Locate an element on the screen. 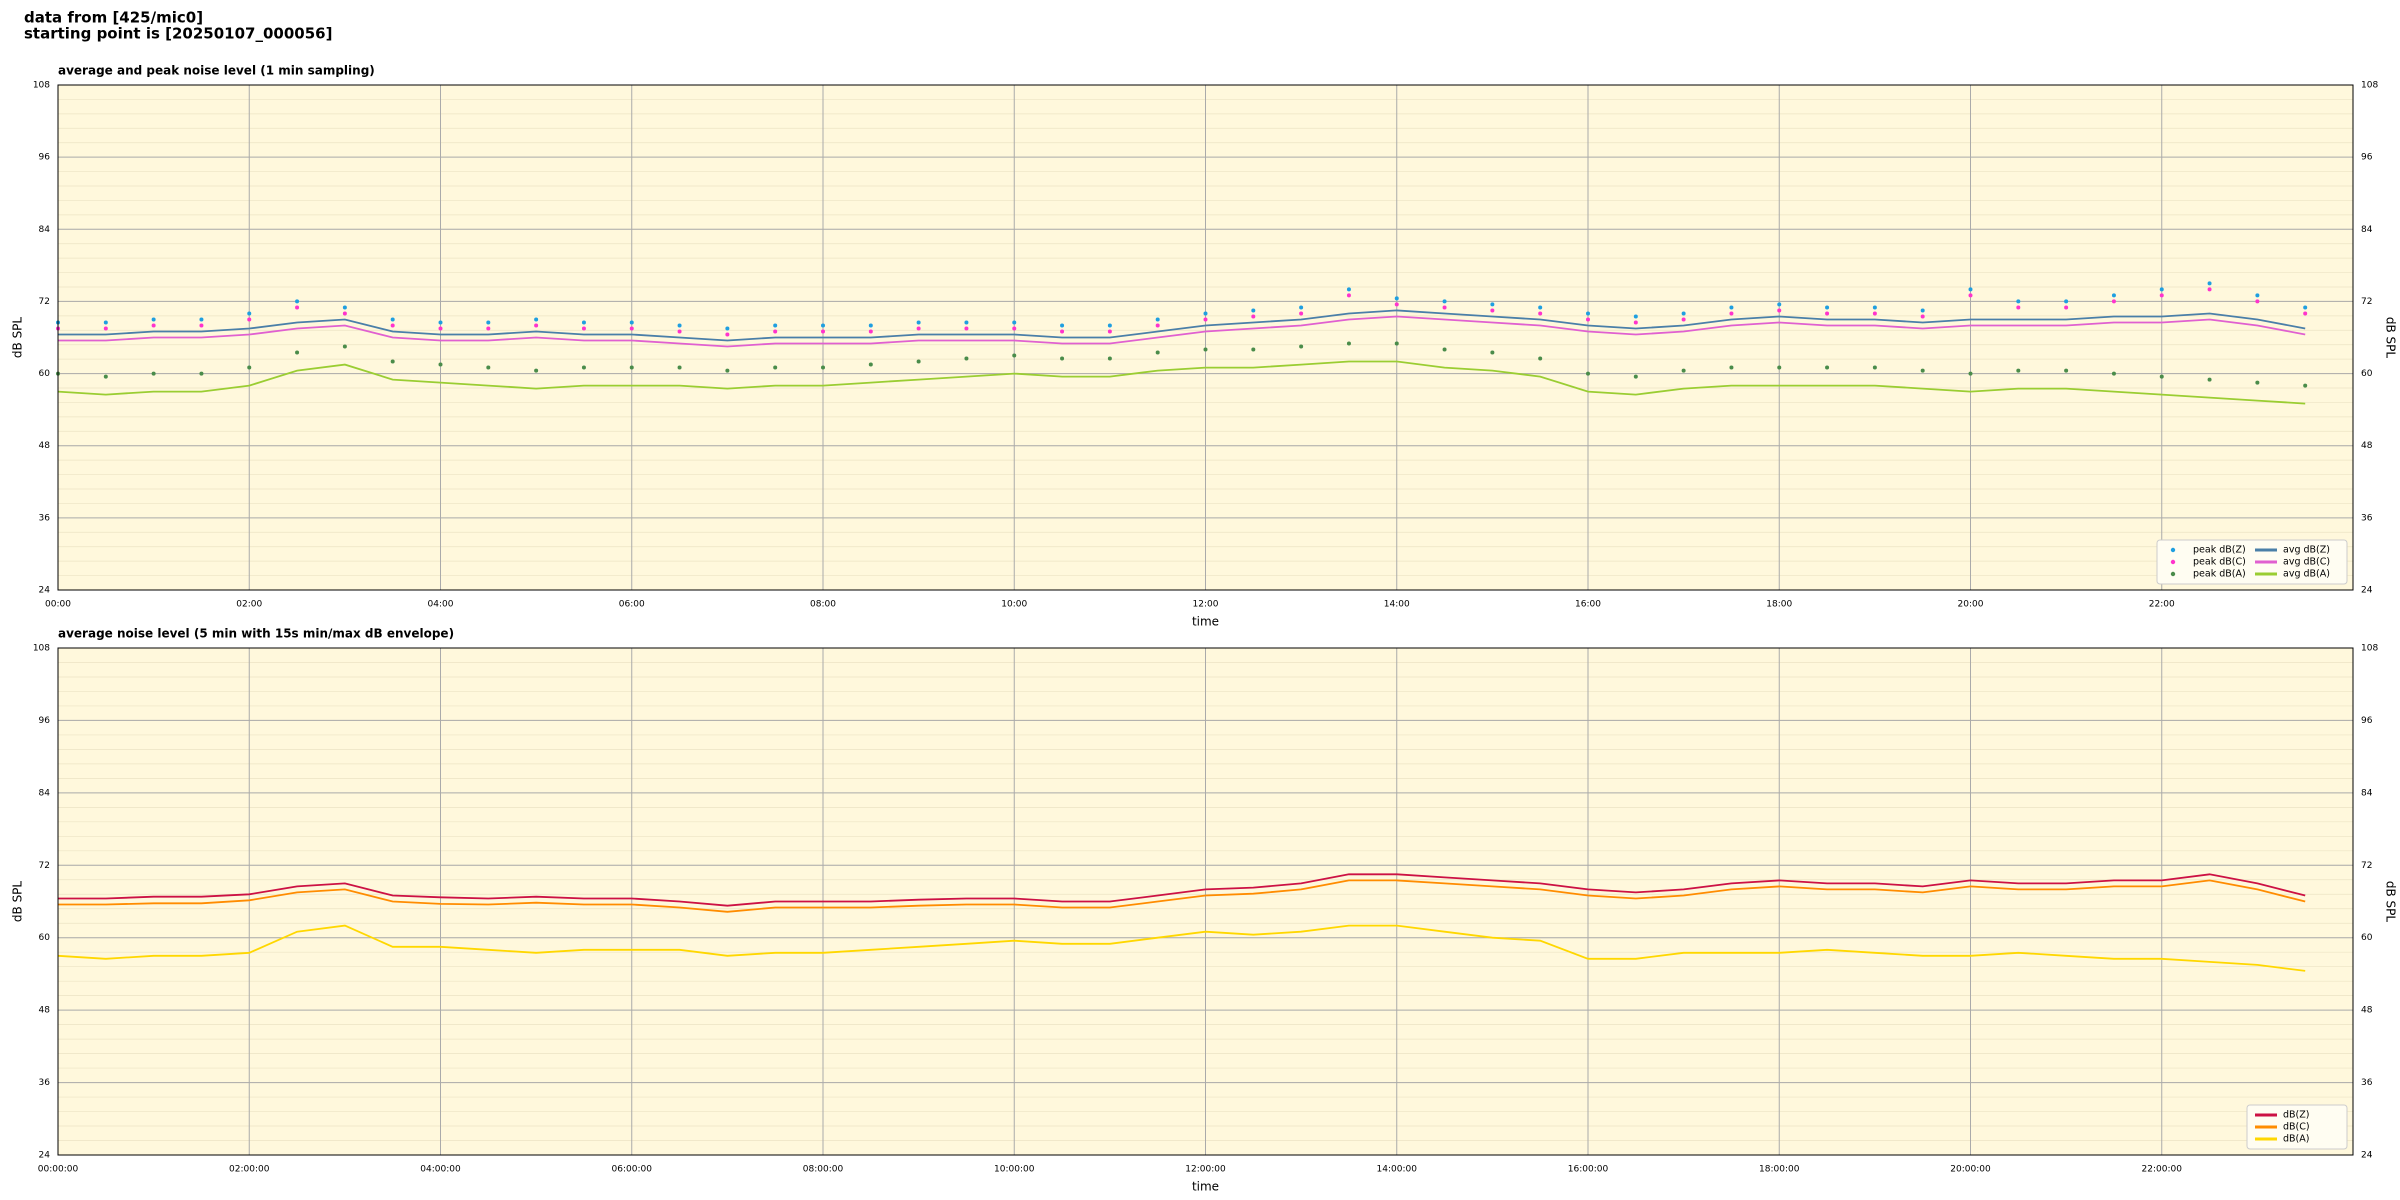 This screenshot has width=2400, height=1200. y-tick-label: 108 is located at coordinates (41, 649).